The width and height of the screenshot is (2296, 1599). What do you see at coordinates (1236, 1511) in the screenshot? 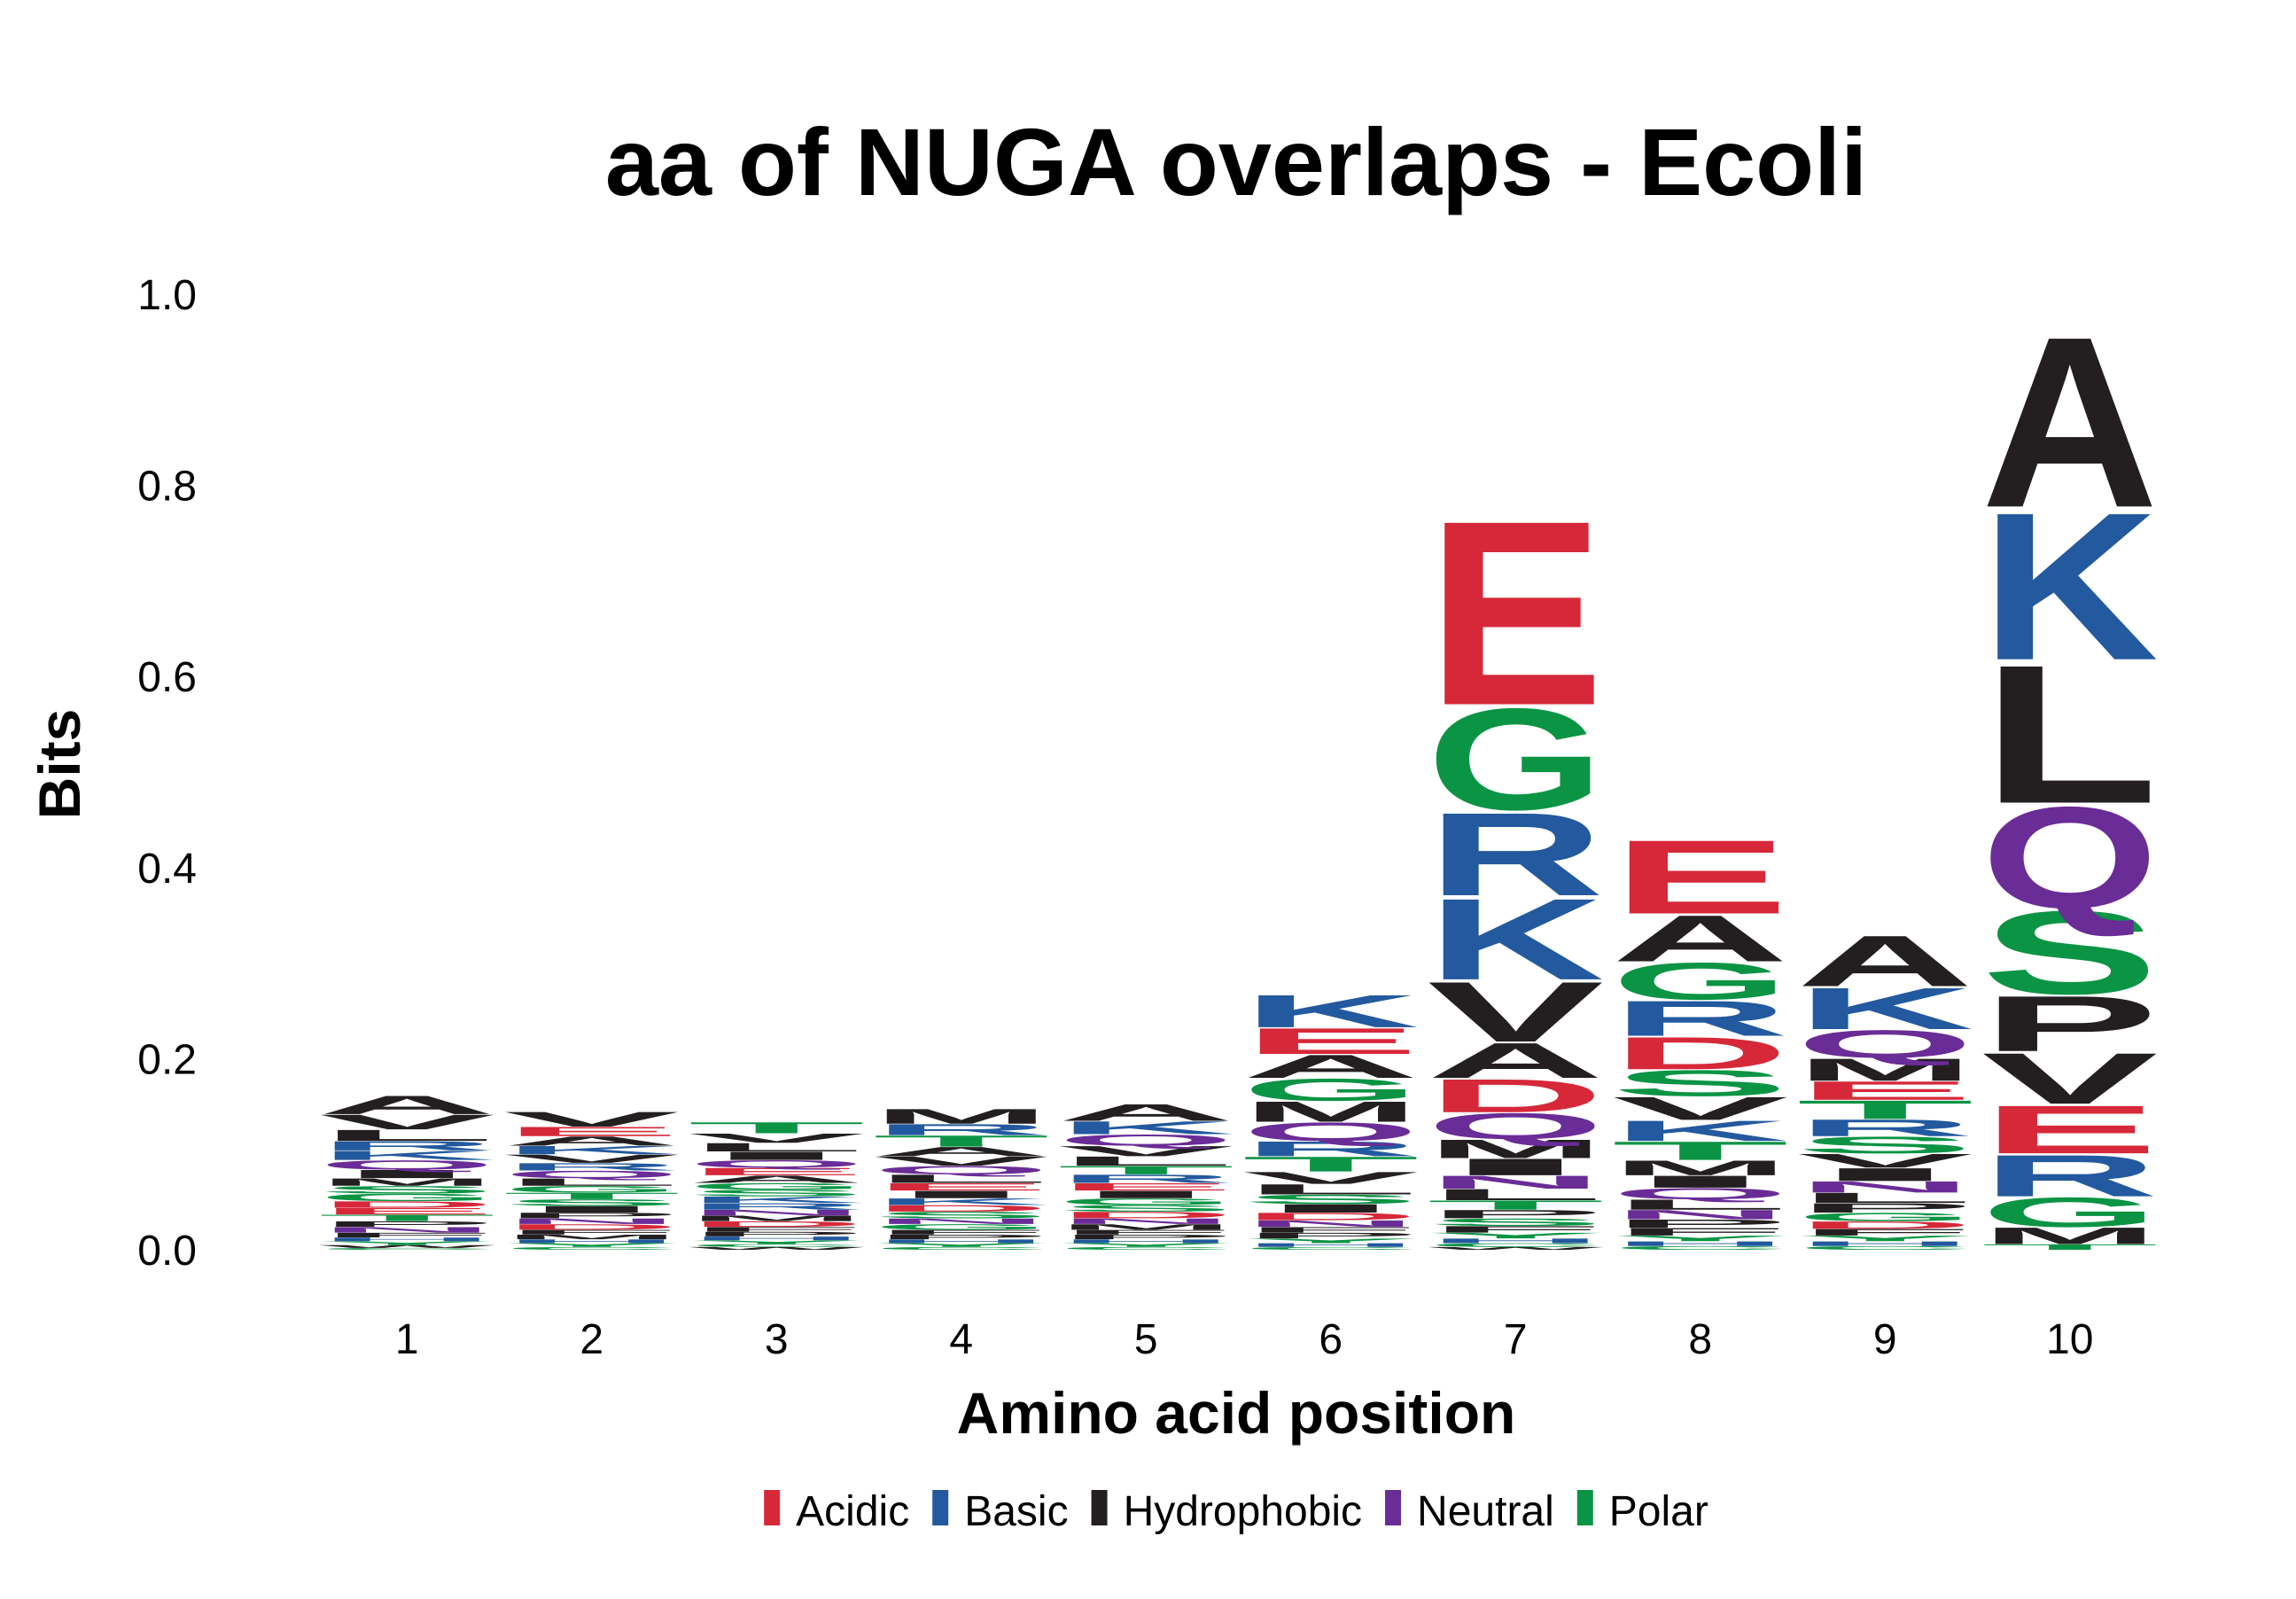
I see `legend: Acidic Basic Hydrophobic Neutral Polar` at bounding box center [1236, 1511].